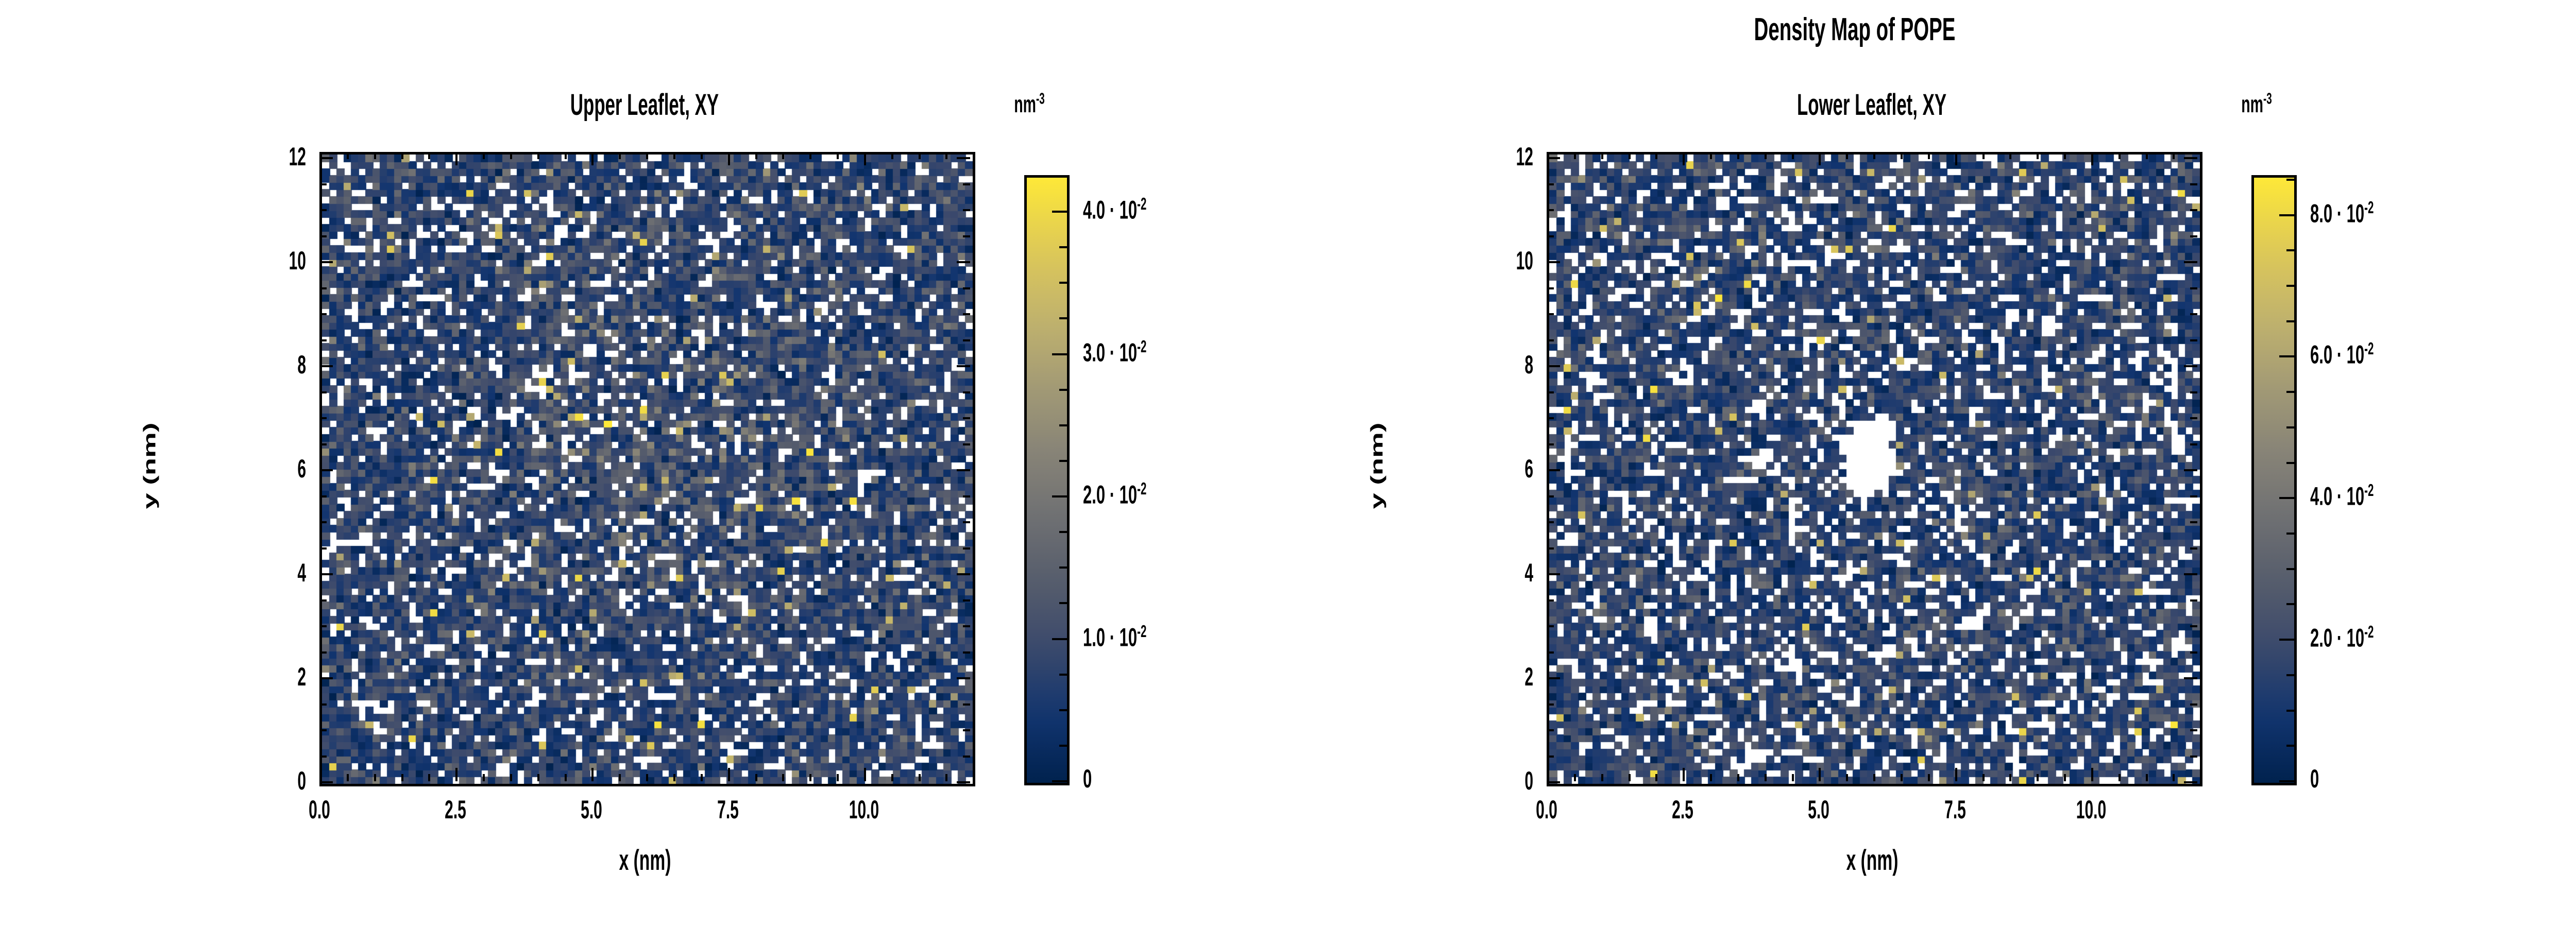  Describe the element at coordinates (1029, 103) in the screenshot. I see `colorbar-unit-label: nm-3` at that location.